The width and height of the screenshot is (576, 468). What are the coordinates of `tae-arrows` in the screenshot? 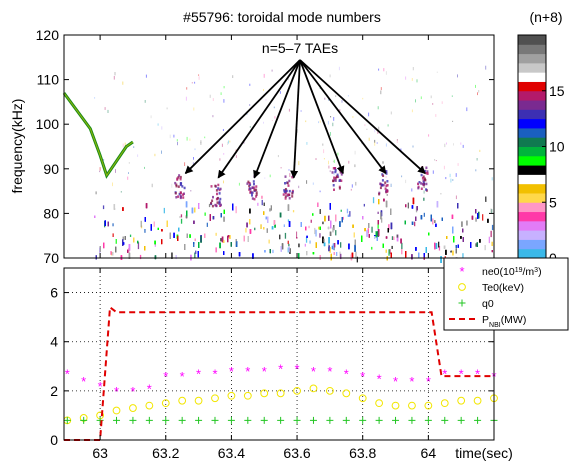 It's located at (305, 119).